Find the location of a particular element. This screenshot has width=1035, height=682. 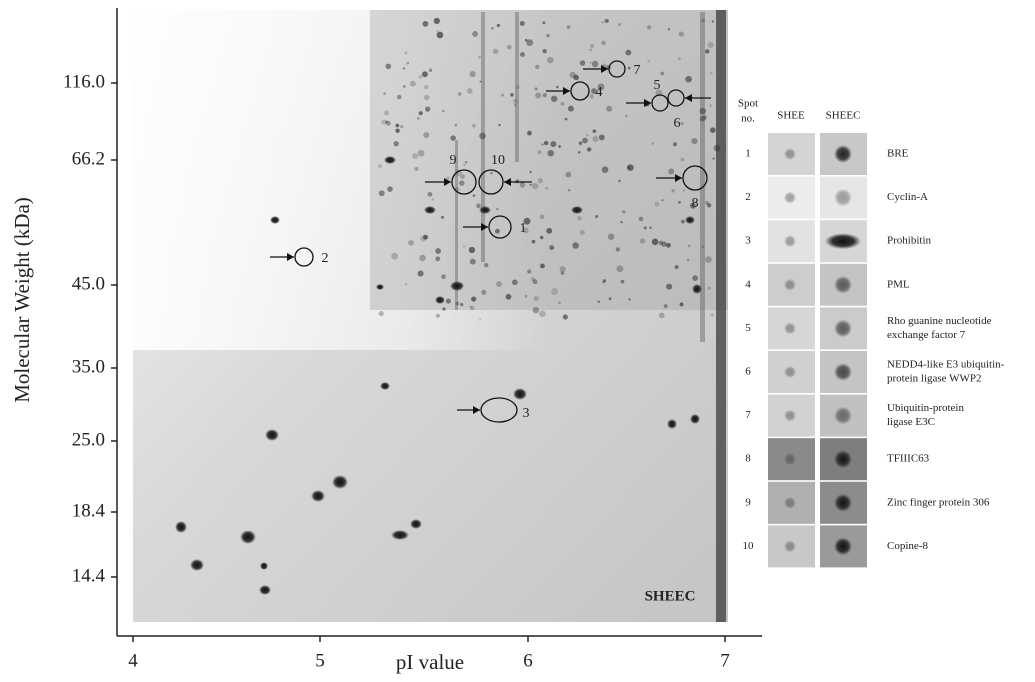

y-tick-label: 66.2 is located at coordinates (88, 158).